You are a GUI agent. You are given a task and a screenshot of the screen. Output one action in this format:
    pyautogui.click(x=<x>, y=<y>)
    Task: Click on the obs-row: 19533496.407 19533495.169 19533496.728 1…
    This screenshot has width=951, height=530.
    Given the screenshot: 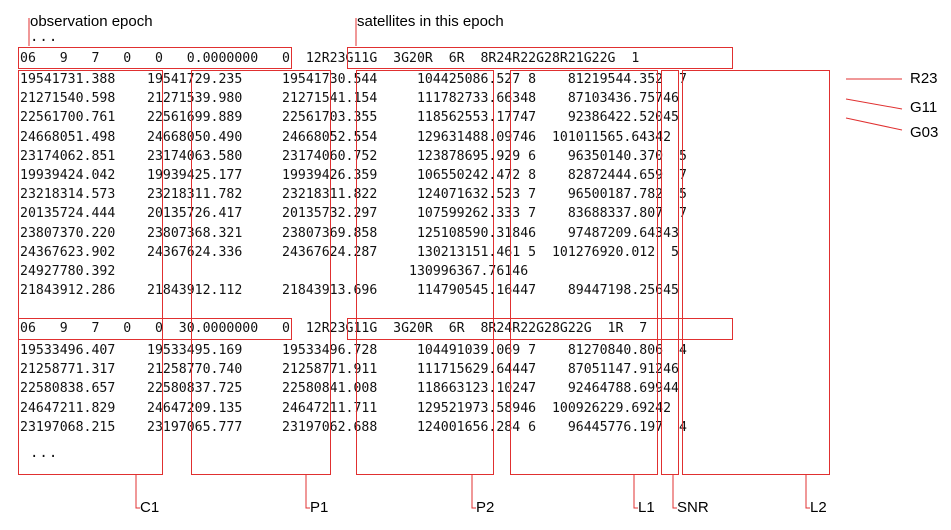 What is the action you would take?
    pyautogui.click(x=353, y=350)
    